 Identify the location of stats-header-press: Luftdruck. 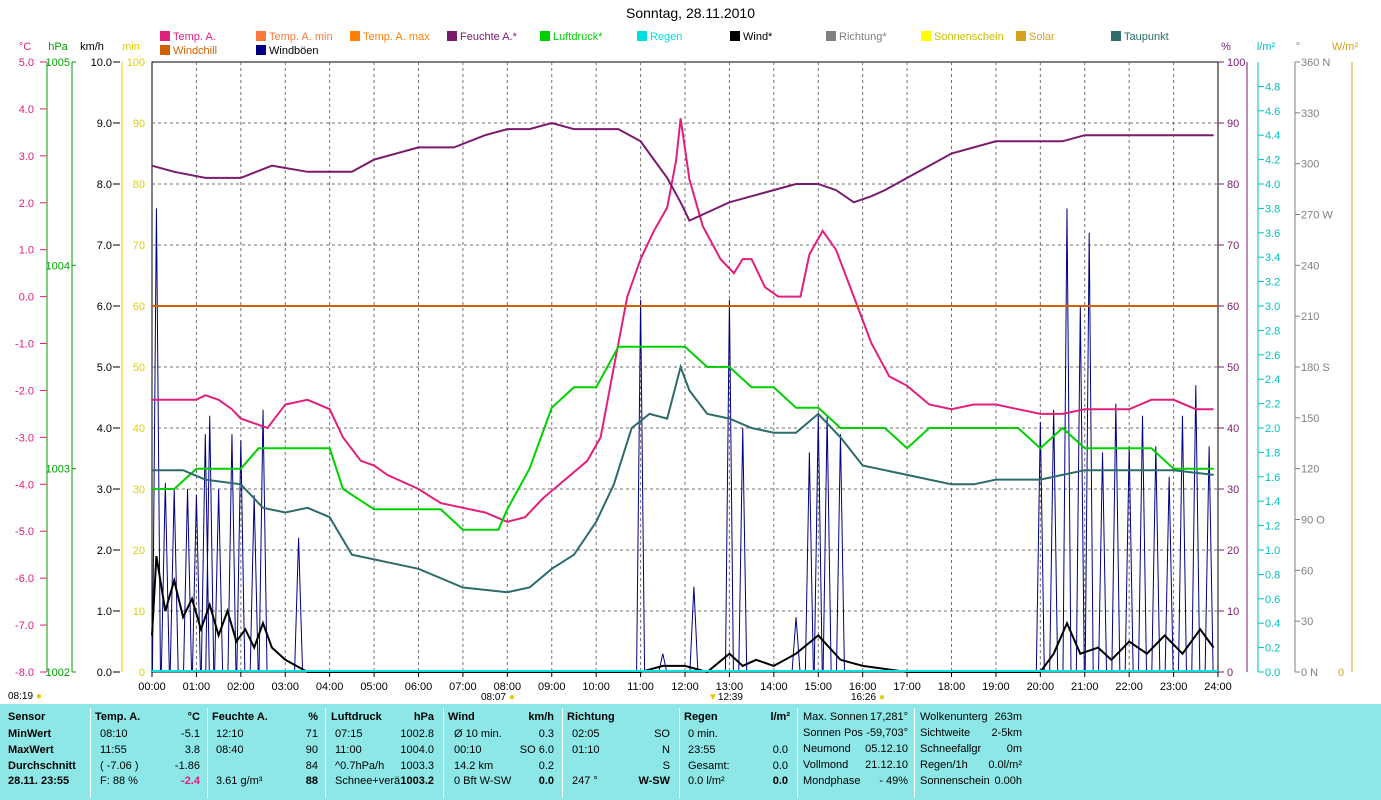
(356, 717).